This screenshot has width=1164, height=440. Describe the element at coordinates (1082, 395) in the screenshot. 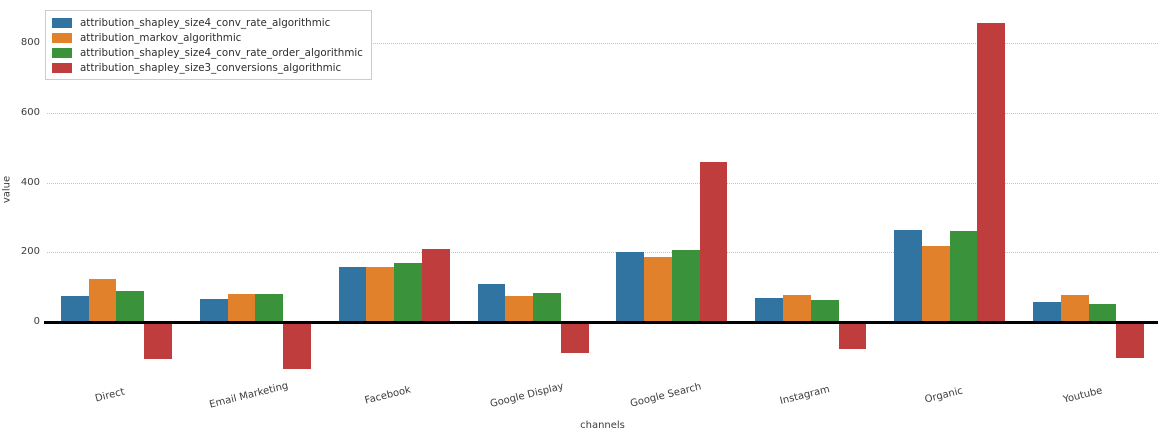

I see `x-tick-label: Youtube` at that location.